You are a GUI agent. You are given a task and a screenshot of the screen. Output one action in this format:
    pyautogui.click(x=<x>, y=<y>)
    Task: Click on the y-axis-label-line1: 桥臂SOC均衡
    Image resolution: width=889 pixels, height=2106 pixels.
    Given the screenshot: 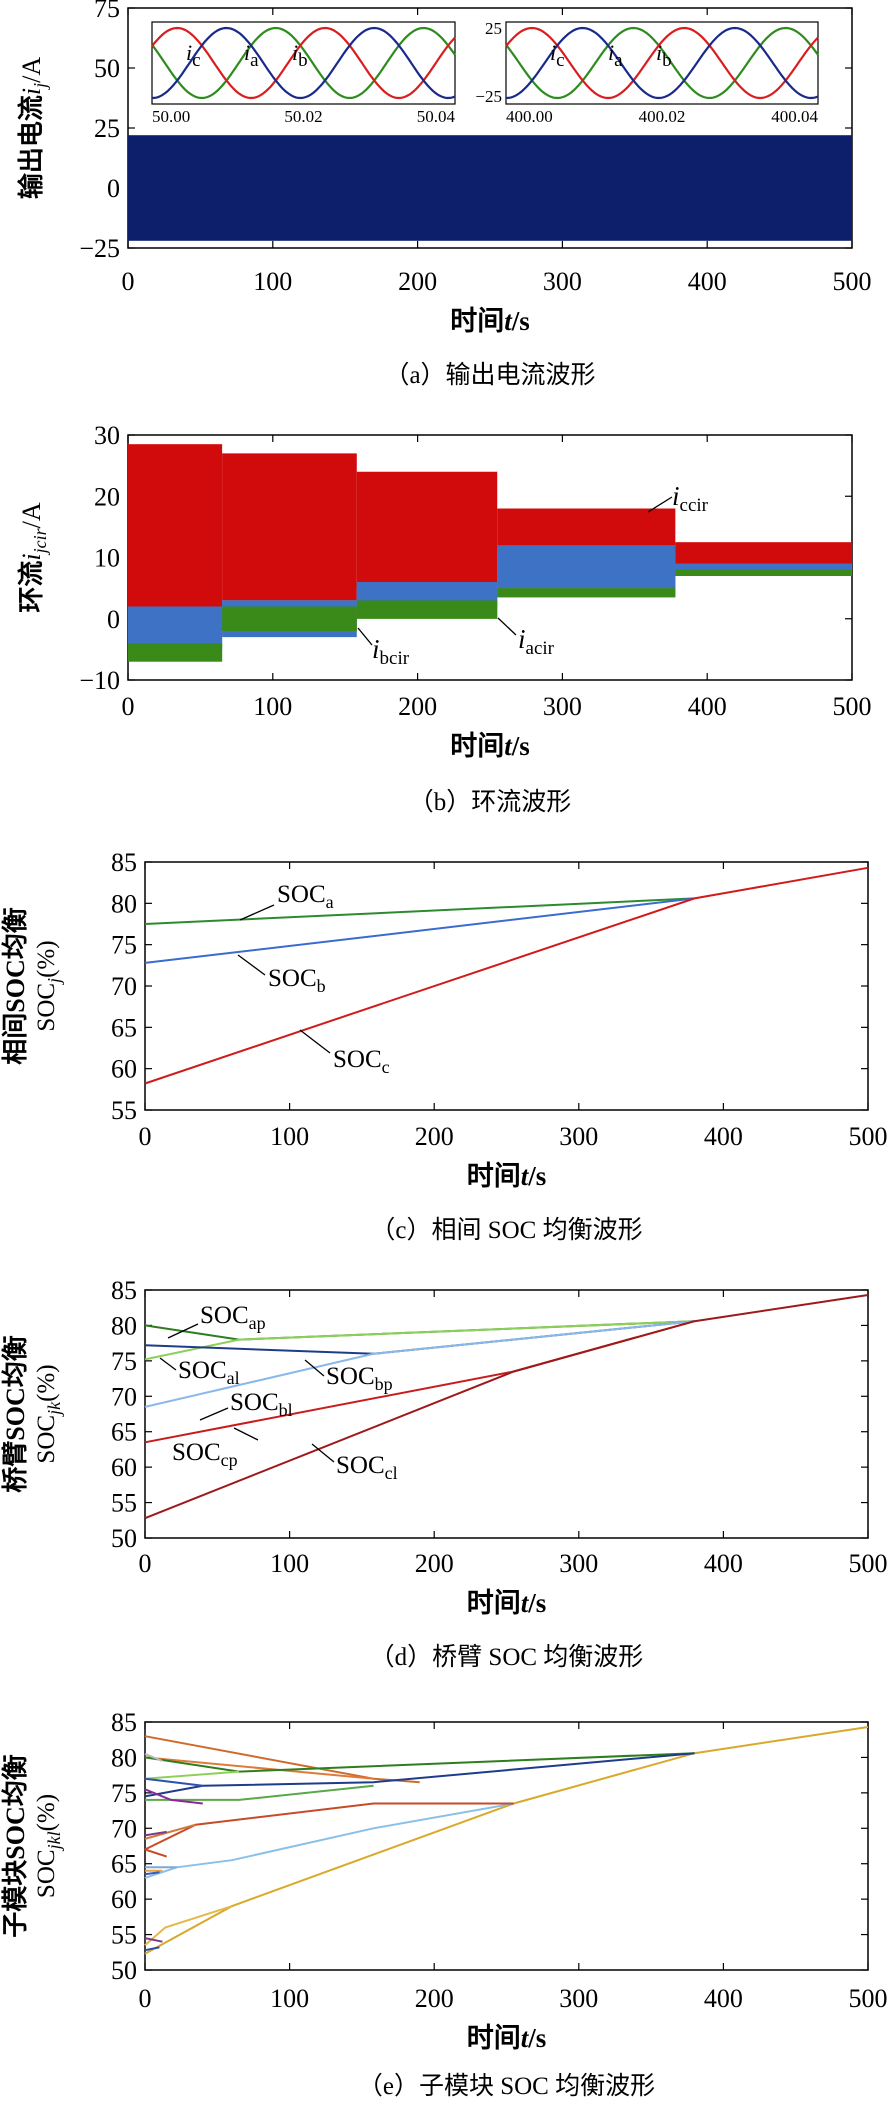 What is the action you would take?
    pyautogui.click(x=15, y=1413)
    